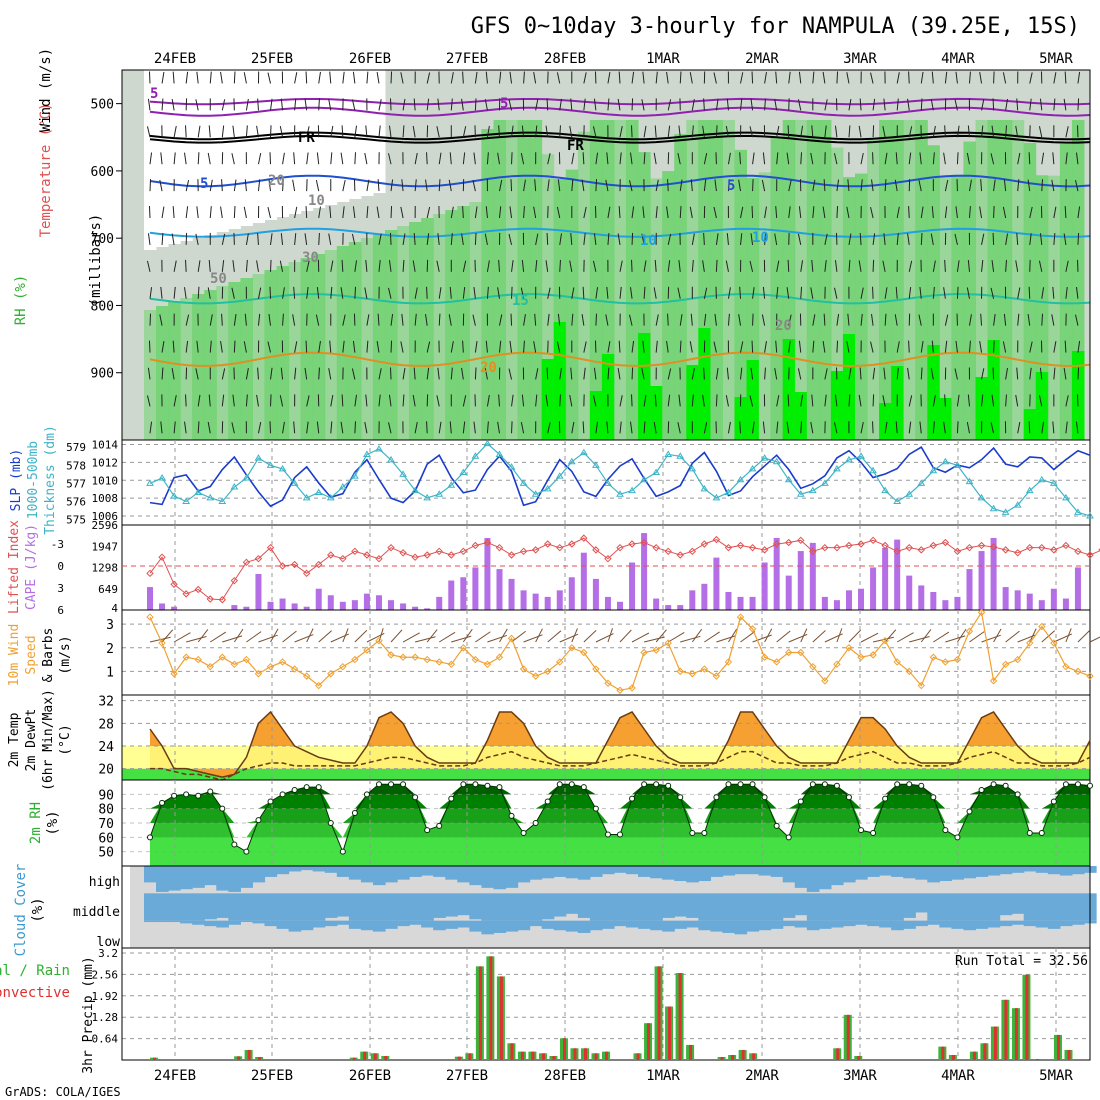 The image size is (1100, 1100). I want to click on slp-tick-label: 1012, so click(105, 462).